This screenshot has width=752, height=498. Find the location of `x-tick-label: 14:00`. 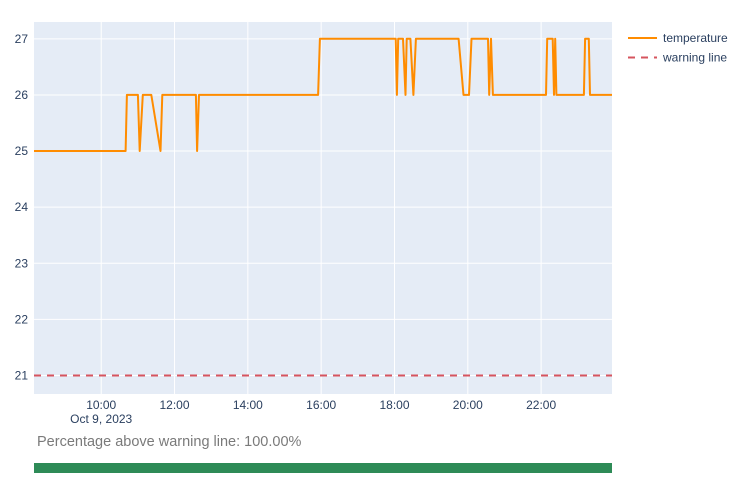

x-tick-label: 14:00 is located at coordinates (248, 405).